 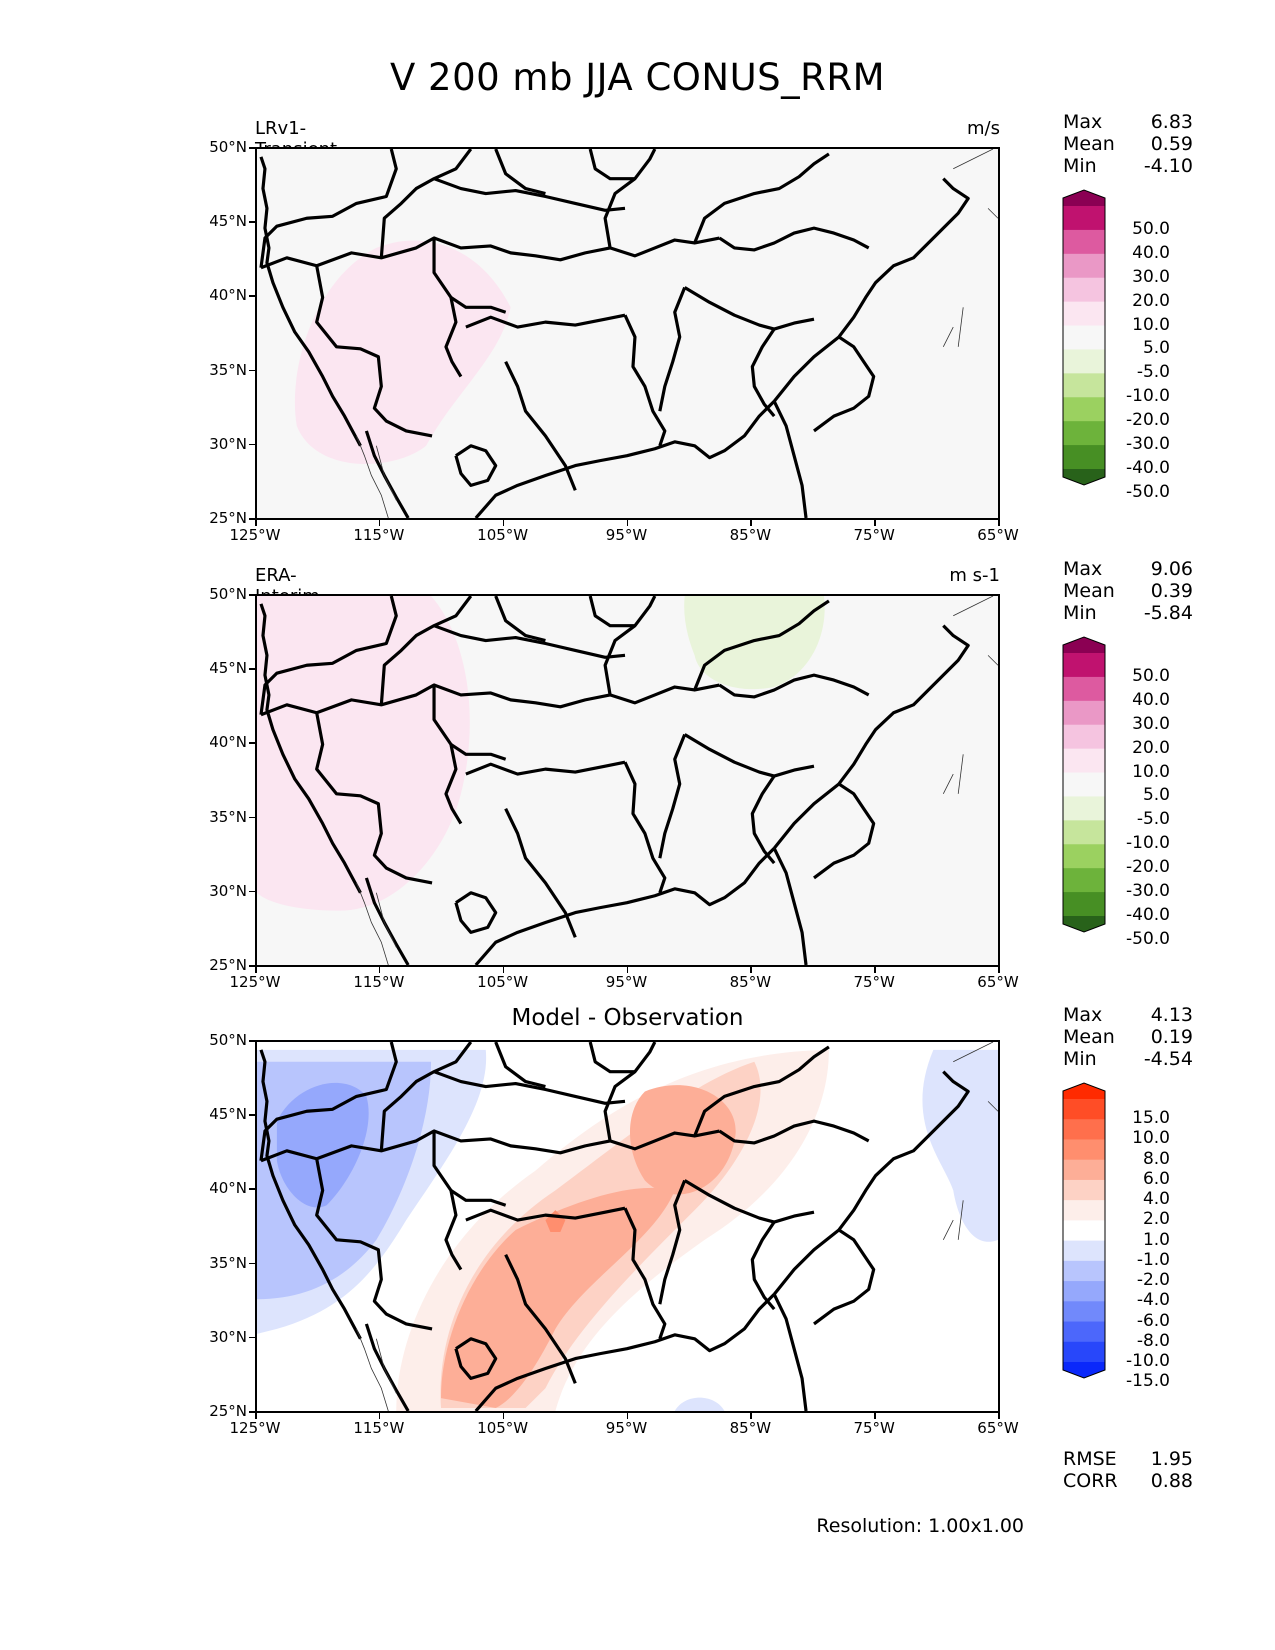 I want to click on lat-tick-label: 35°N, so click(x=228, y=1262).